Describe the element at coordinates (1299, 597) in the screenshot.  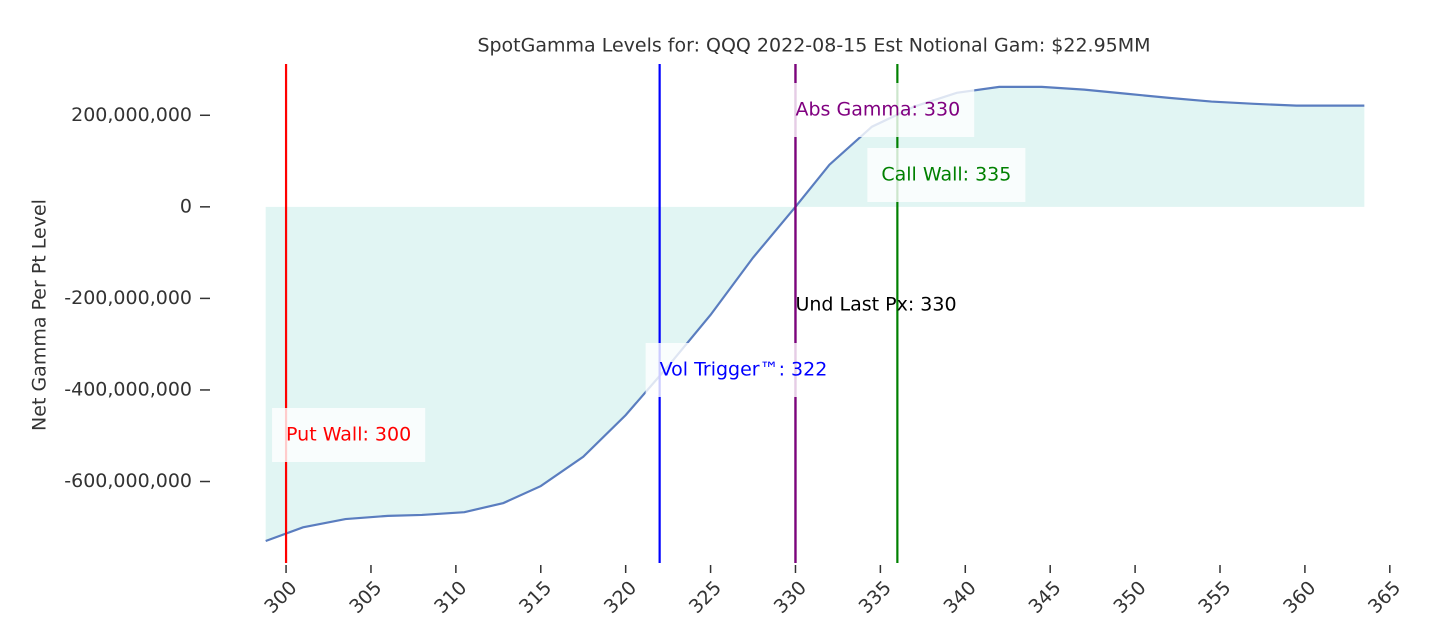
I see `x-tick-label: 360` at that location.